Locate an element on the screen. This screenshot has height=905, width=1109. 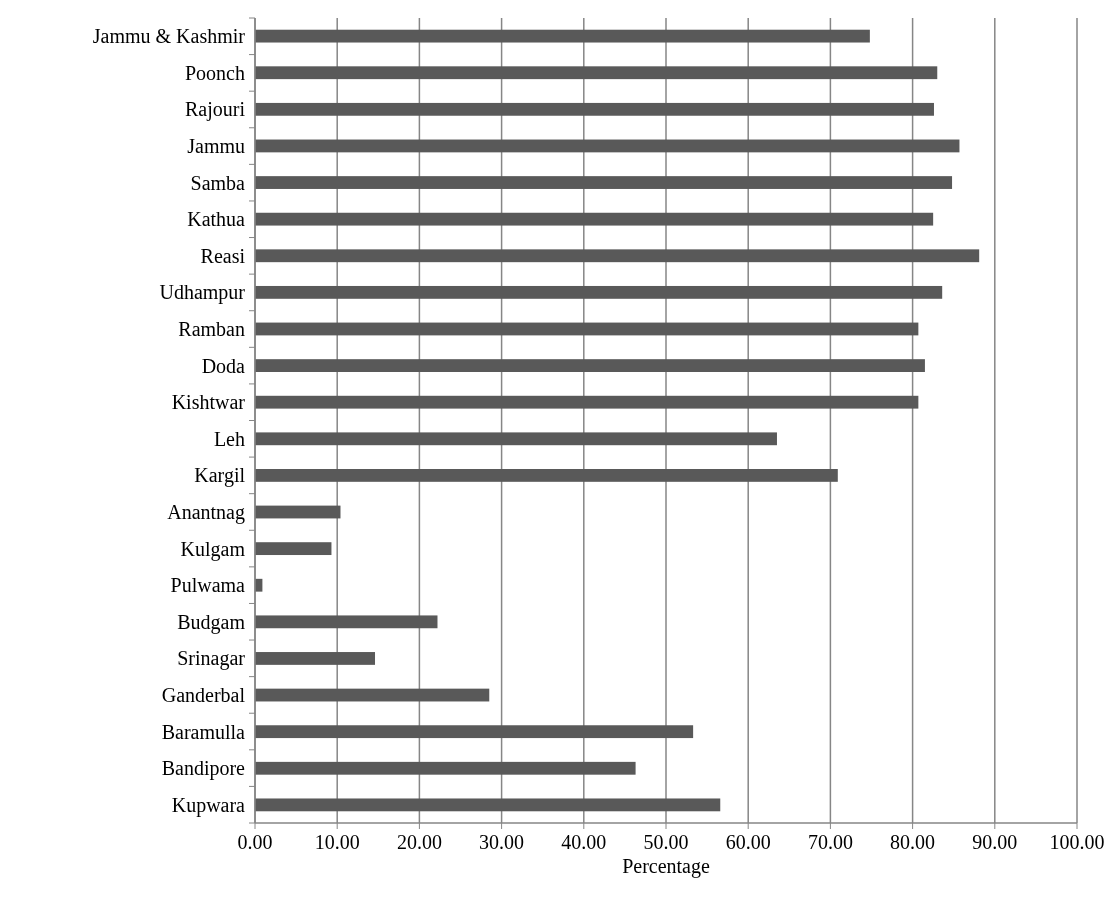
y-tick-label: Srinagar is located at coordinates (211, 659).